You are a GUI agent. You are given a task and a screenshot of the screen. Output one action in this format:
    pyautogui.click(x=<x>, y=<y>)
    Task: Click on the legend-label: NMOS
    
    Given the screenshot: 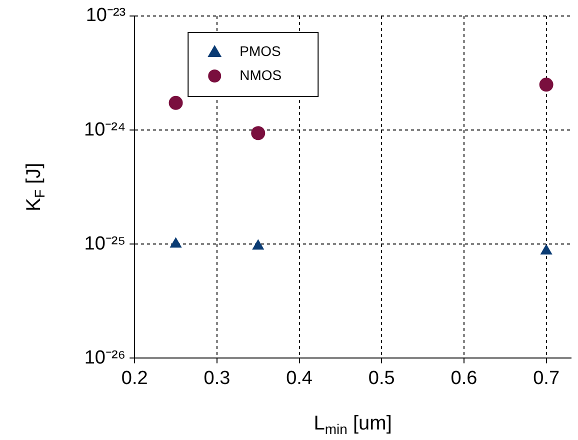 What is the action you would take?
    pyautogui.click(x=261, y=74)
    